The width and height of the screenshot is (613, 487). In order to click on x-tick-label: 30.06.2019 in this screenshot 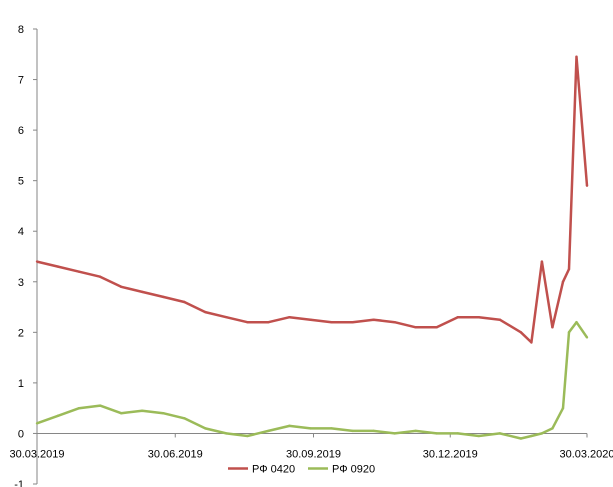, I will do `click(175, 454)`.